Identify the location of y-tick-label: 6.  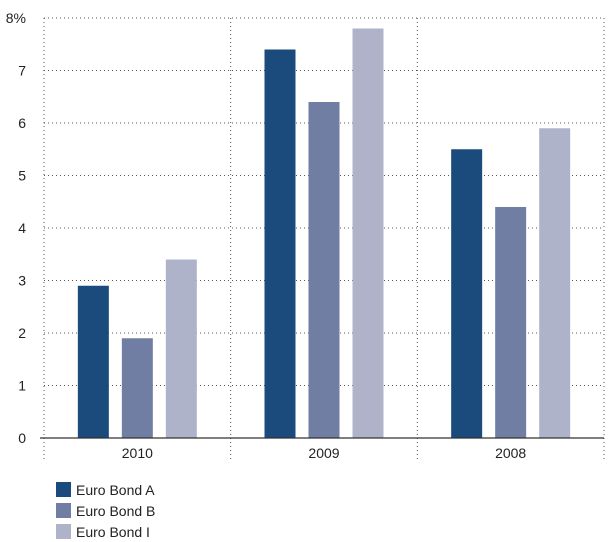
(22, 123).